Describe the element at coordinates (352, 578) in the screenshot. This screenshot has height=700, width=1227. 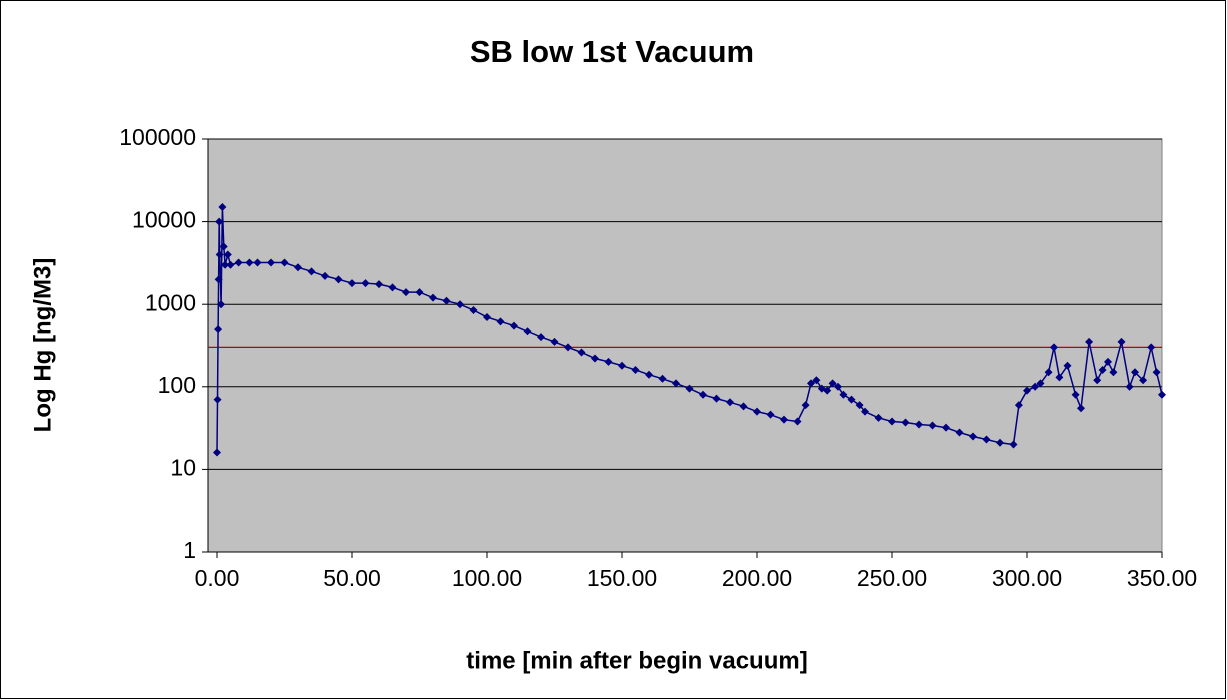
I see `x-tick-label: 50.00` at that location.